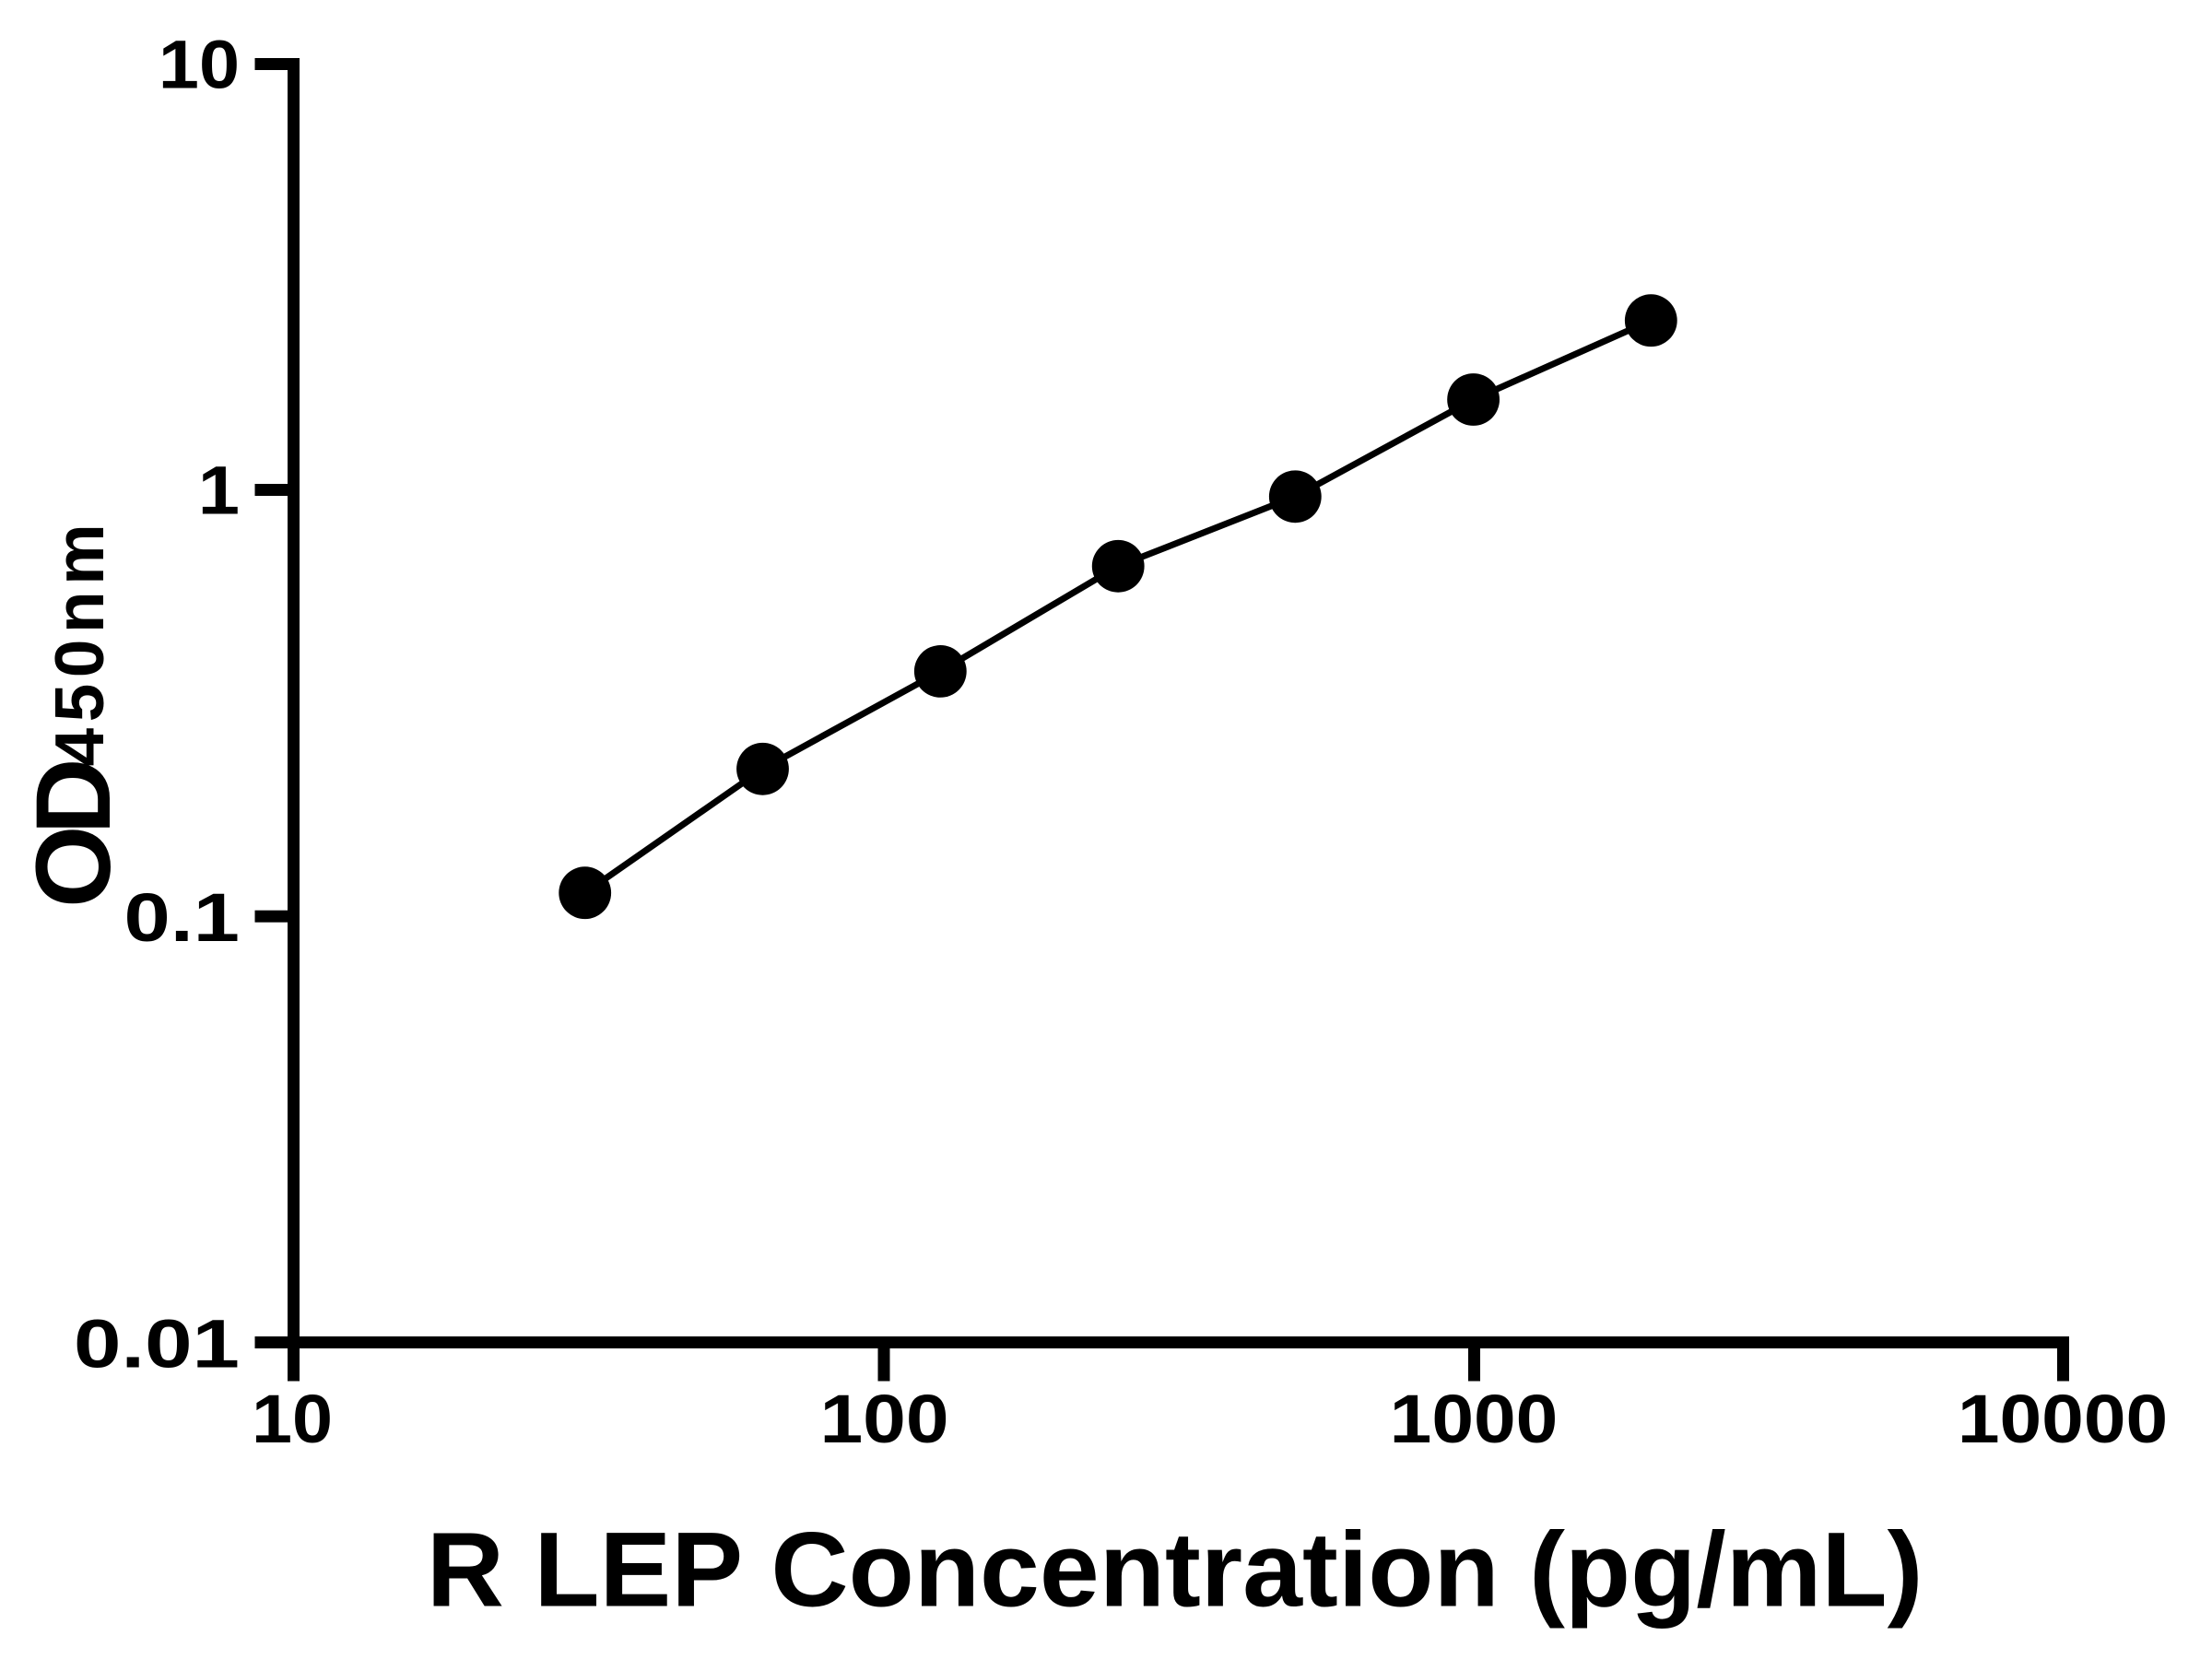 Image resolution: width=2212 pixels, height=1659 pixels. What do you see at coordinates (219, 491) in the screenshot?
I see `svg-text: 1` at bounding box center [219, 491].